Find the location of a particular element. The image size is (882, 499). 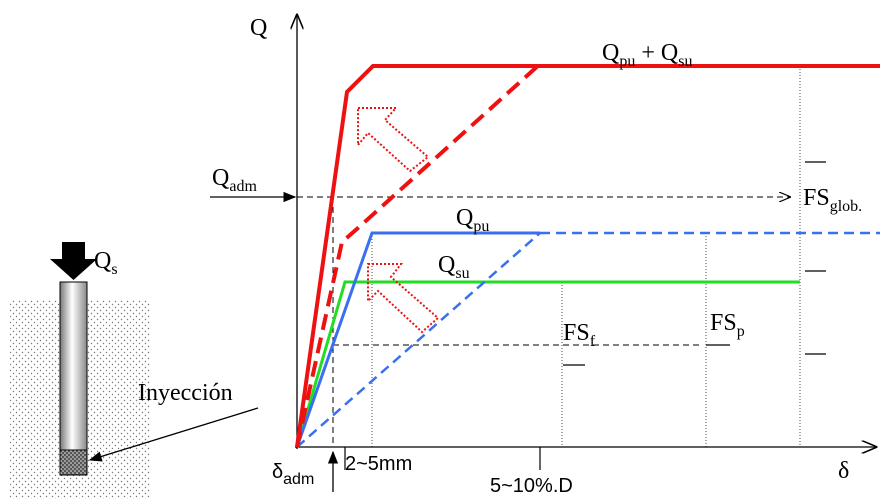

range-large-label: 5~10%.D is located at coordinates (531, 486).